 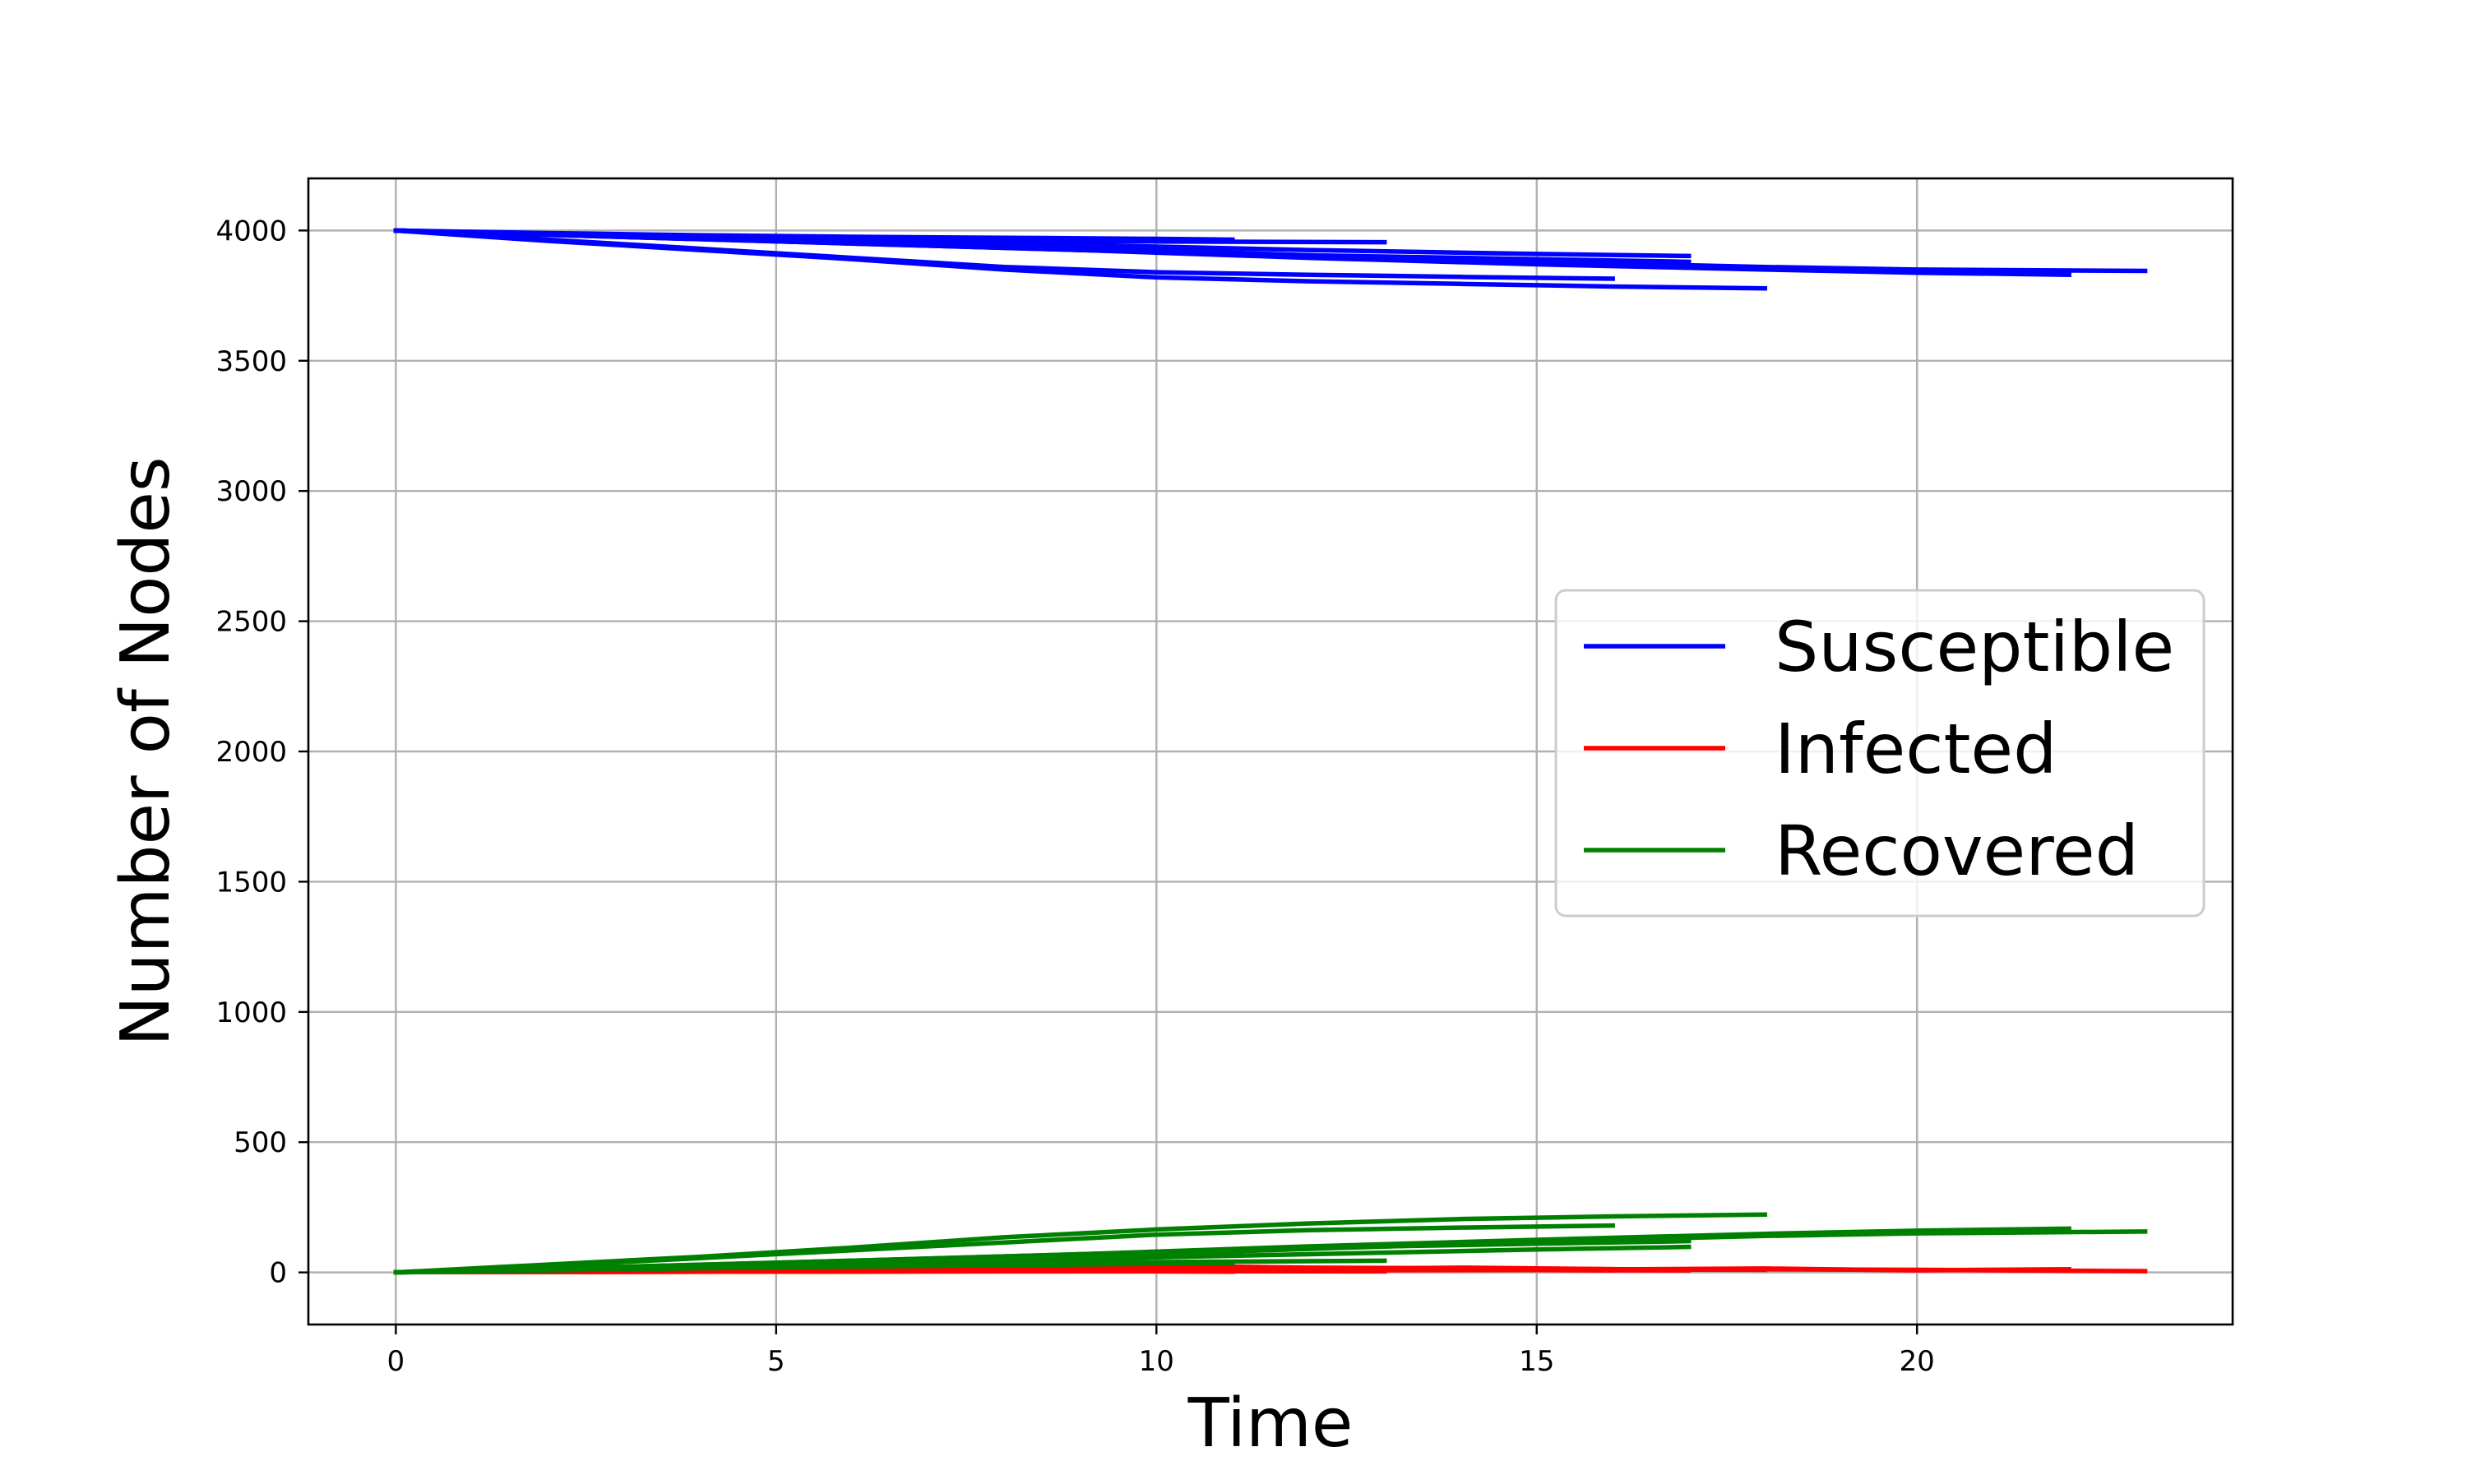 I want to click on x-tick-label: 0, so click(x=396, y=1362).